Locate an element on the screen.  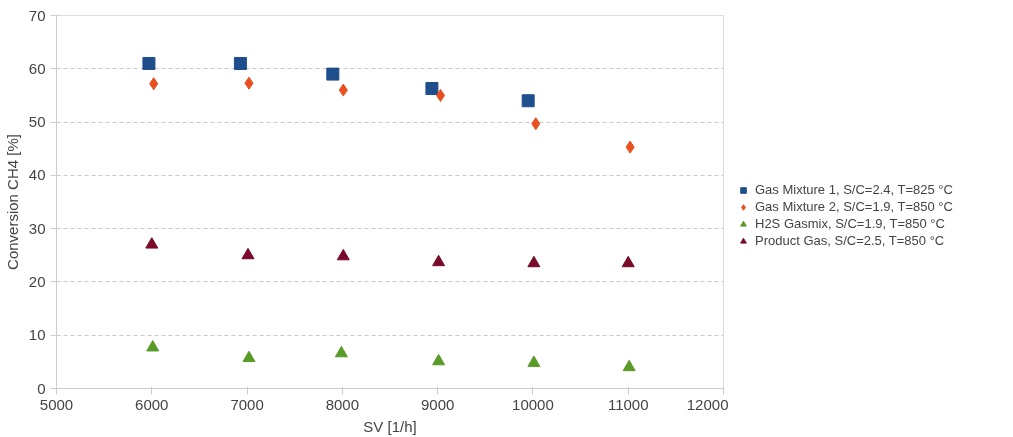
y-tick-label: 20 is located at coordinates (37, 281).